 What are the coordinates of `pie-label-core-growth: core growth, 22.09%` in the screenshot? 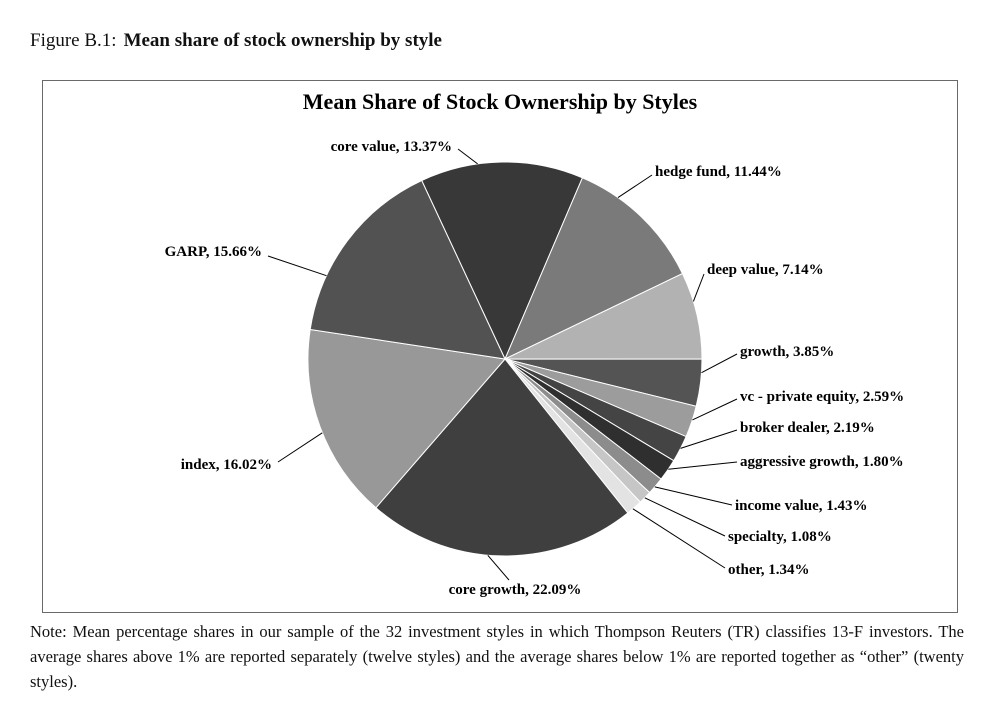 It's located at (515, 590).